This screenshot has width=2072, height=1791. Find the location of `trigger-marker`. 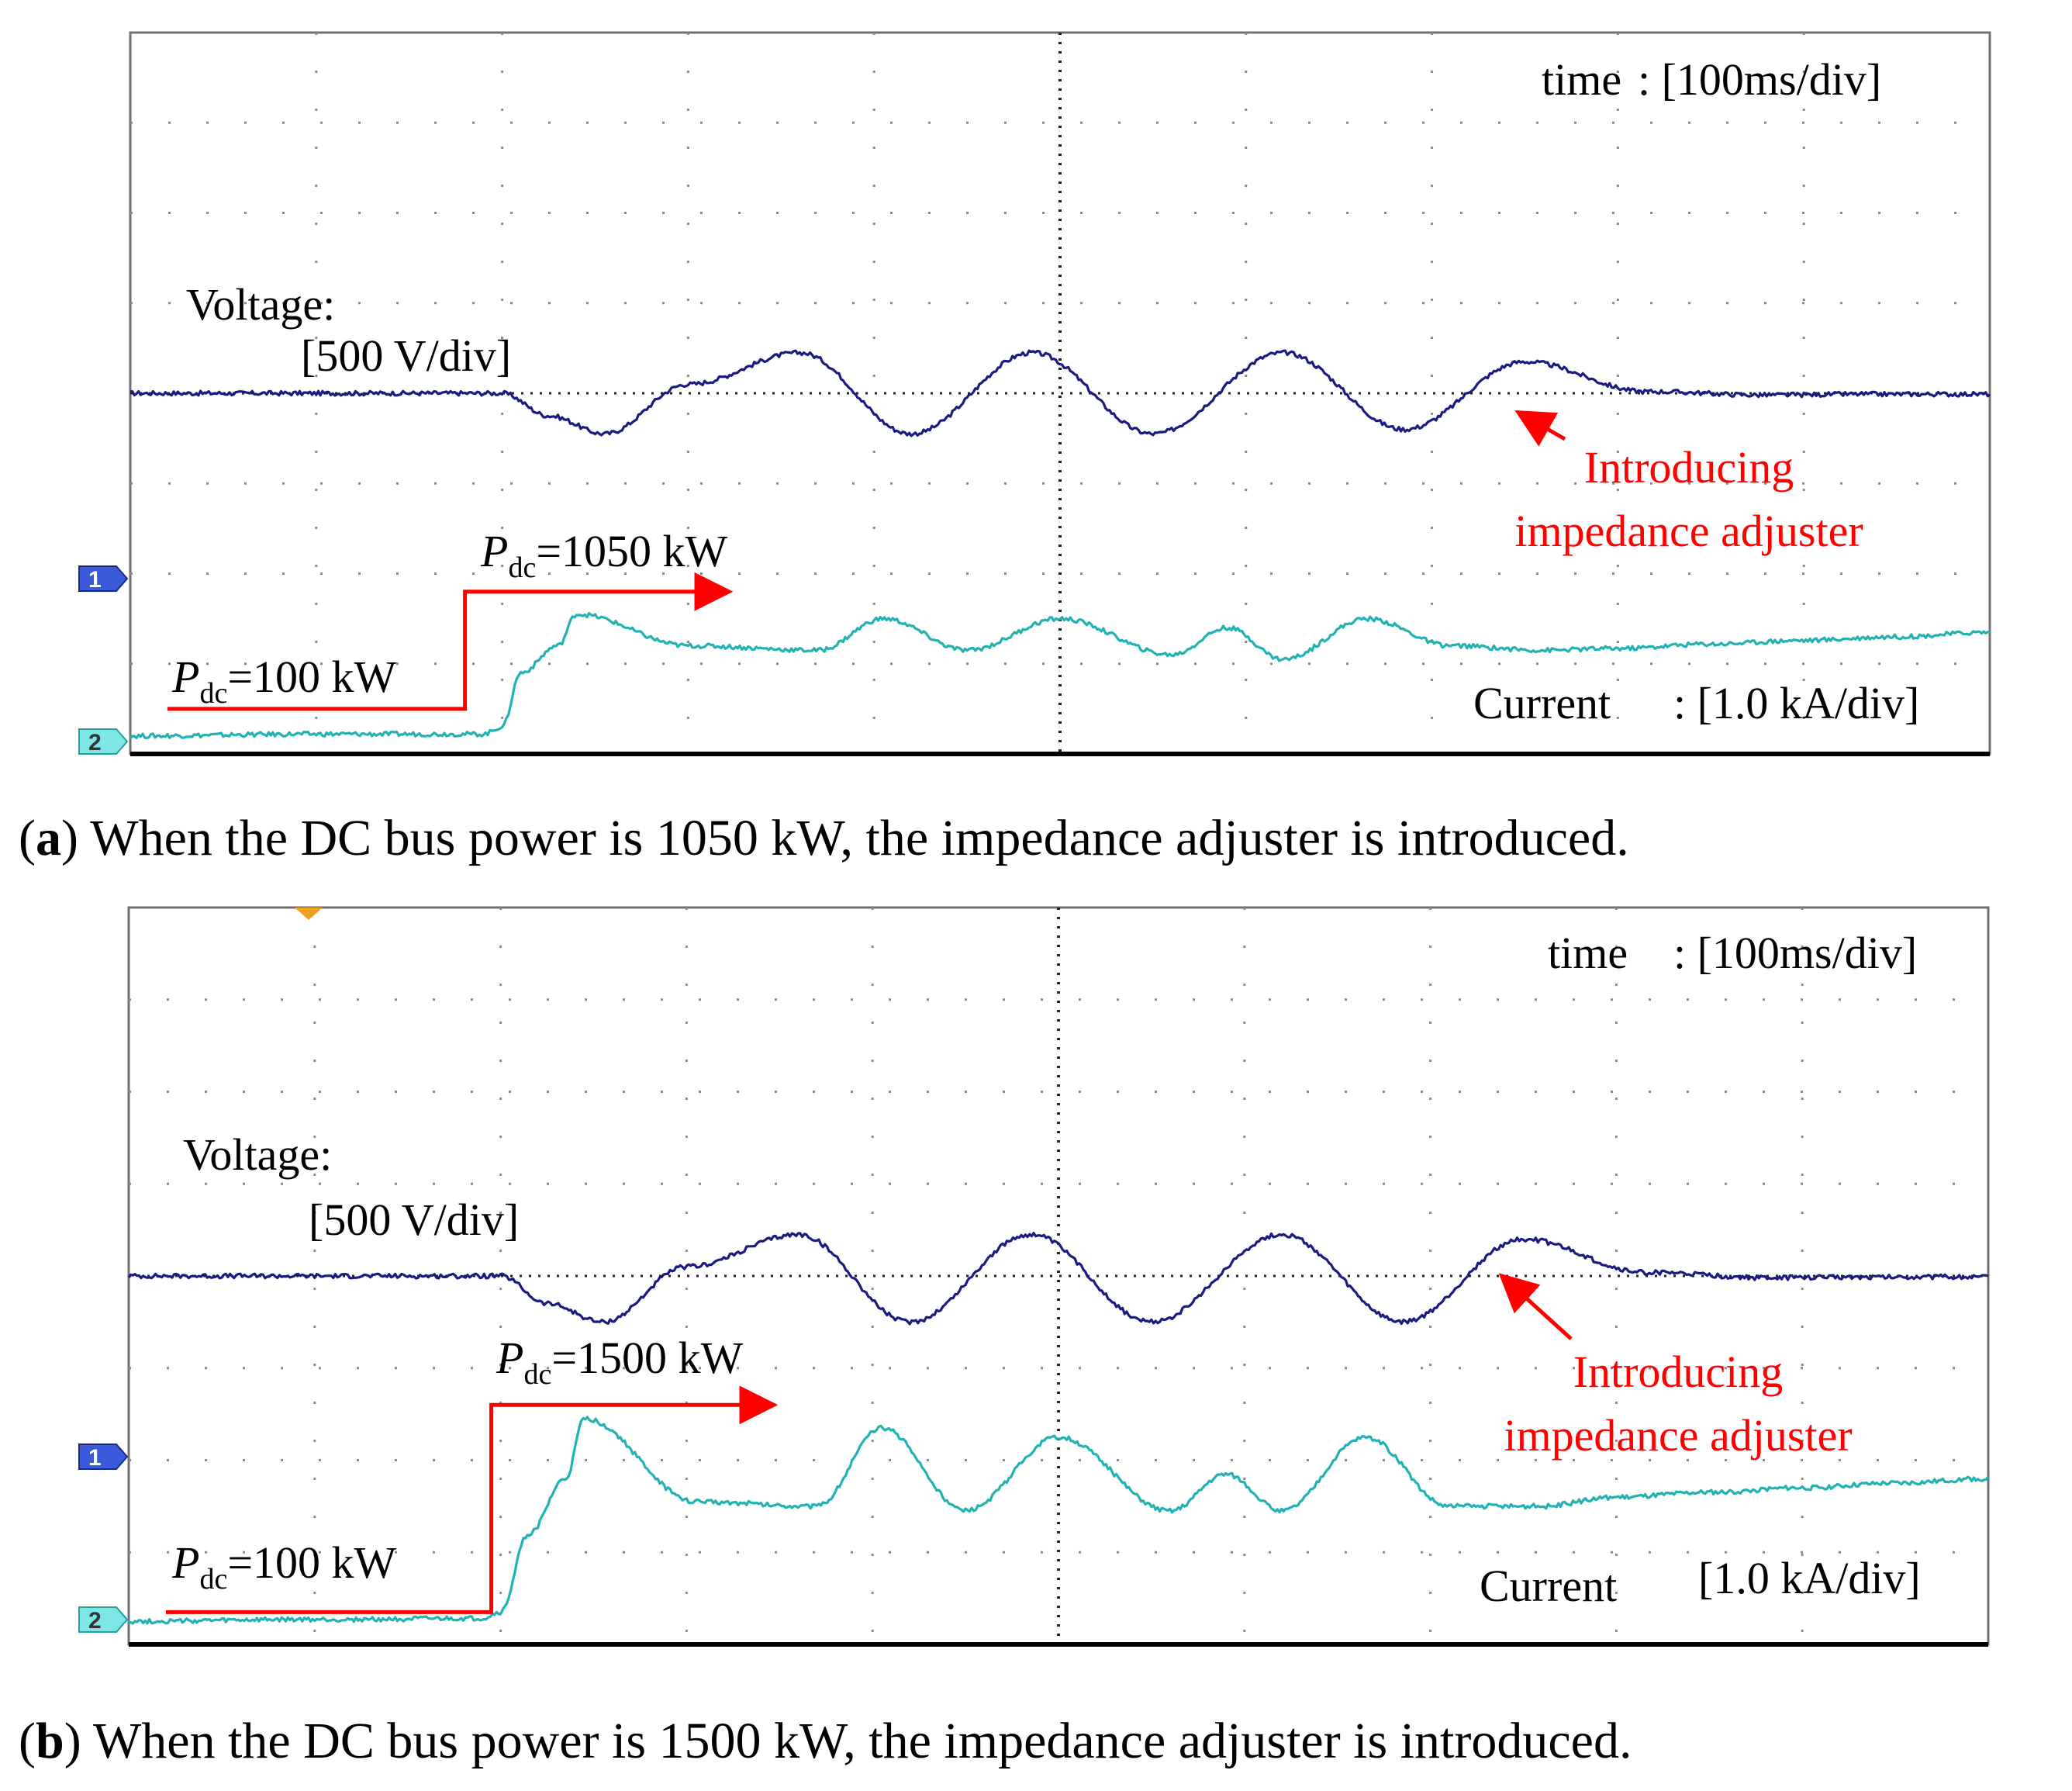

trigger-marker is located at coordinates (309, 914).